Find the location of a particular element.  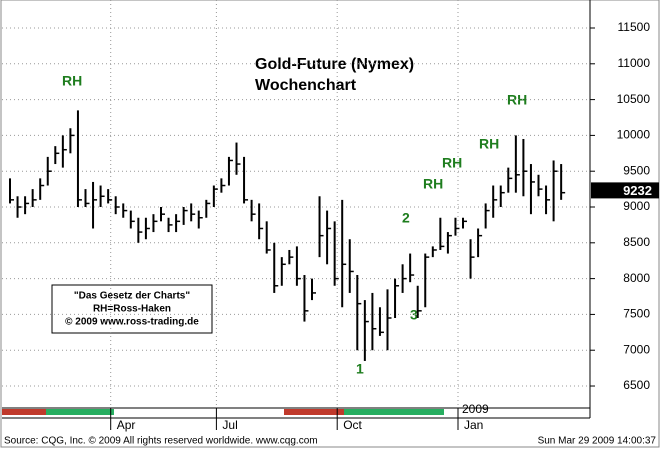

note-line: RH=Ross-Haken is located at coordinates (132, 309).